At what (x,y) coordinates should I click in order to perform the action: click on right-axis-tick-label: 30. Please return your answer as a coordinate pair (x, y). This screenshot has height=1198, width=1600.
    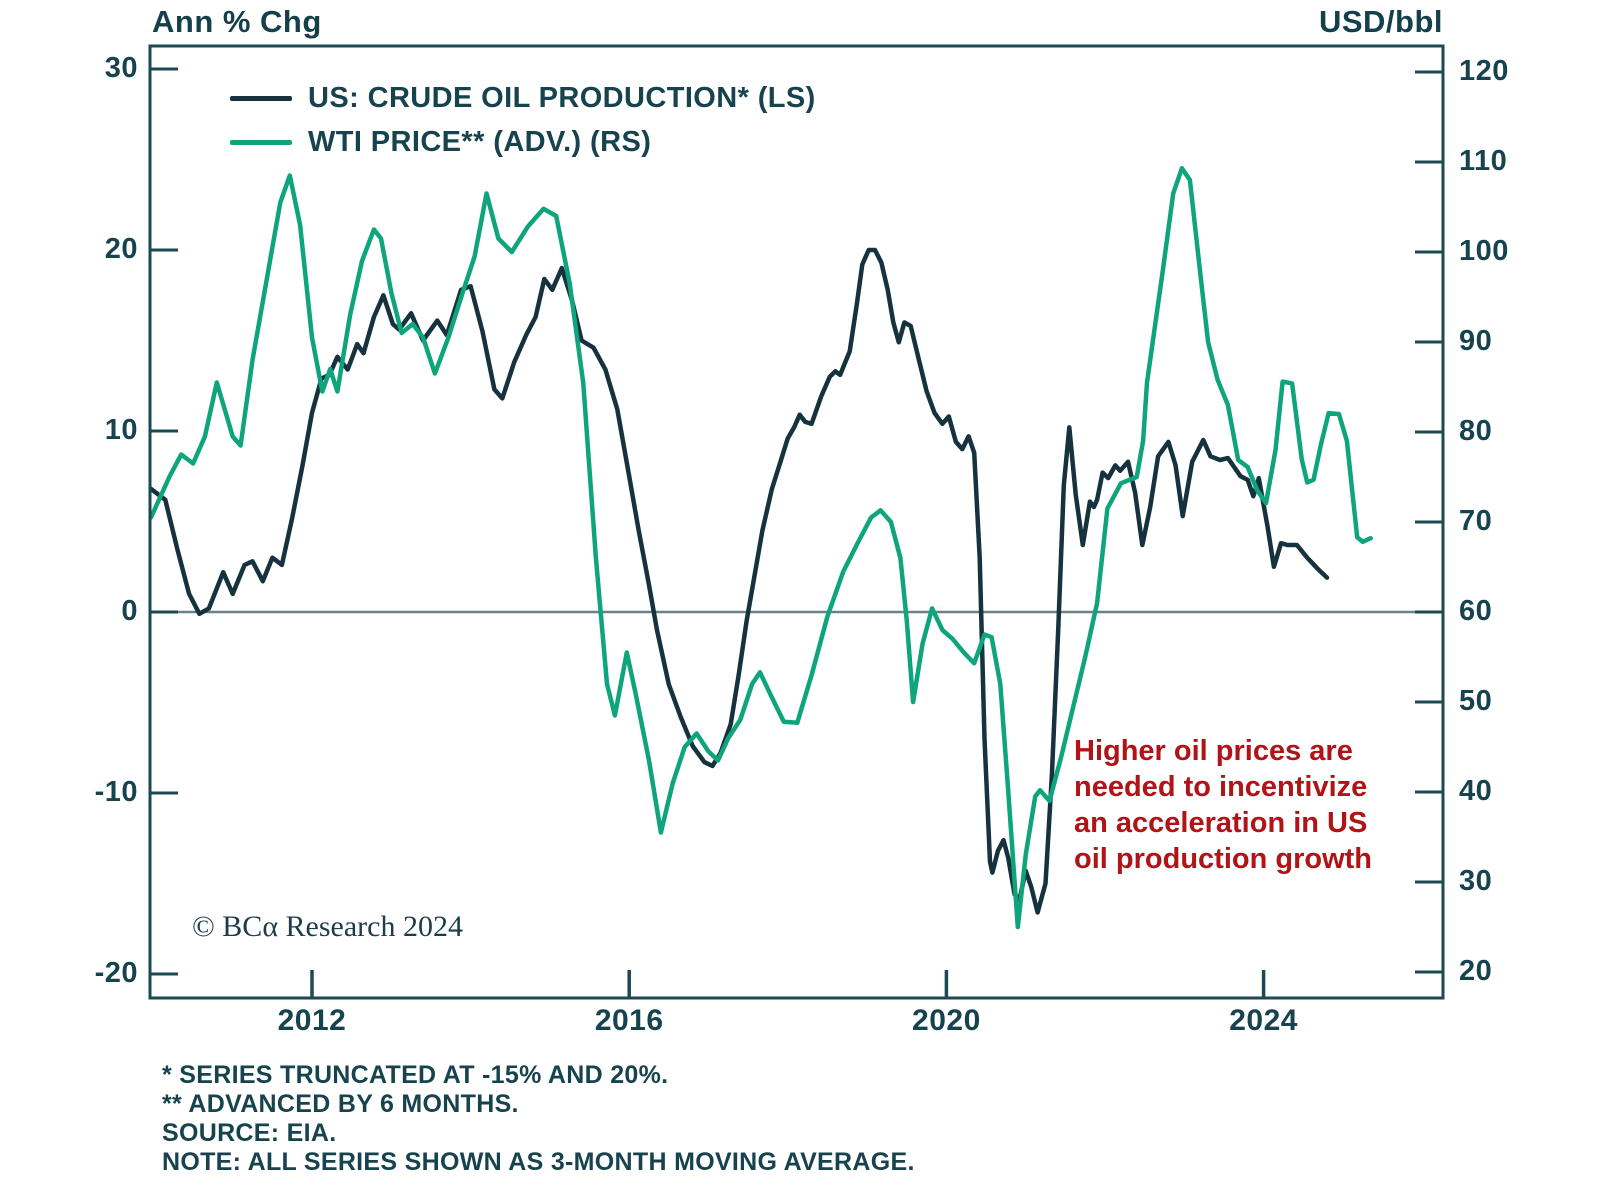
    Looking at the image, I should click on (1476, 881).